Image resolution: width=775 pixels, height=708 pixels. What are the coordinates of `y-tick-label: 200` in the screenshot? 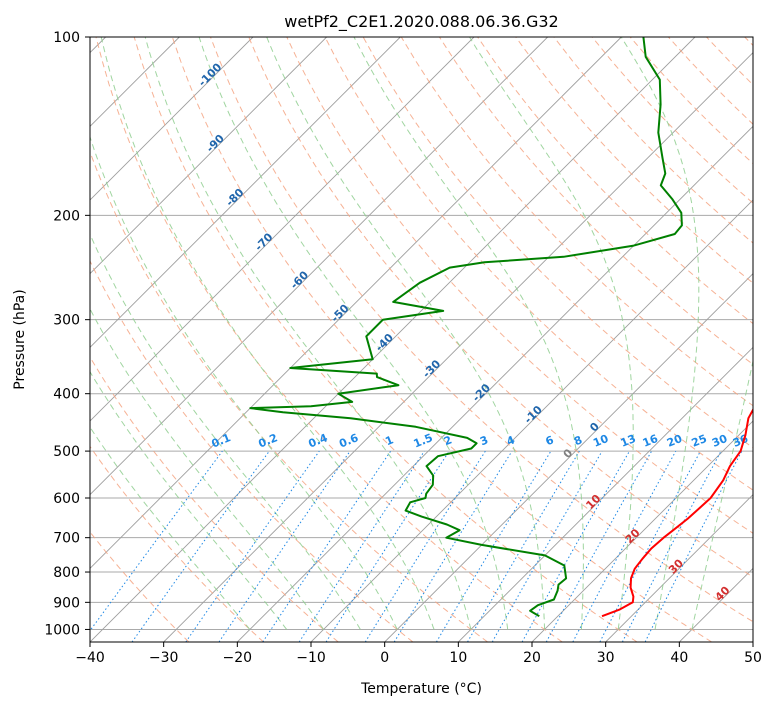 It's located at (66, 216).